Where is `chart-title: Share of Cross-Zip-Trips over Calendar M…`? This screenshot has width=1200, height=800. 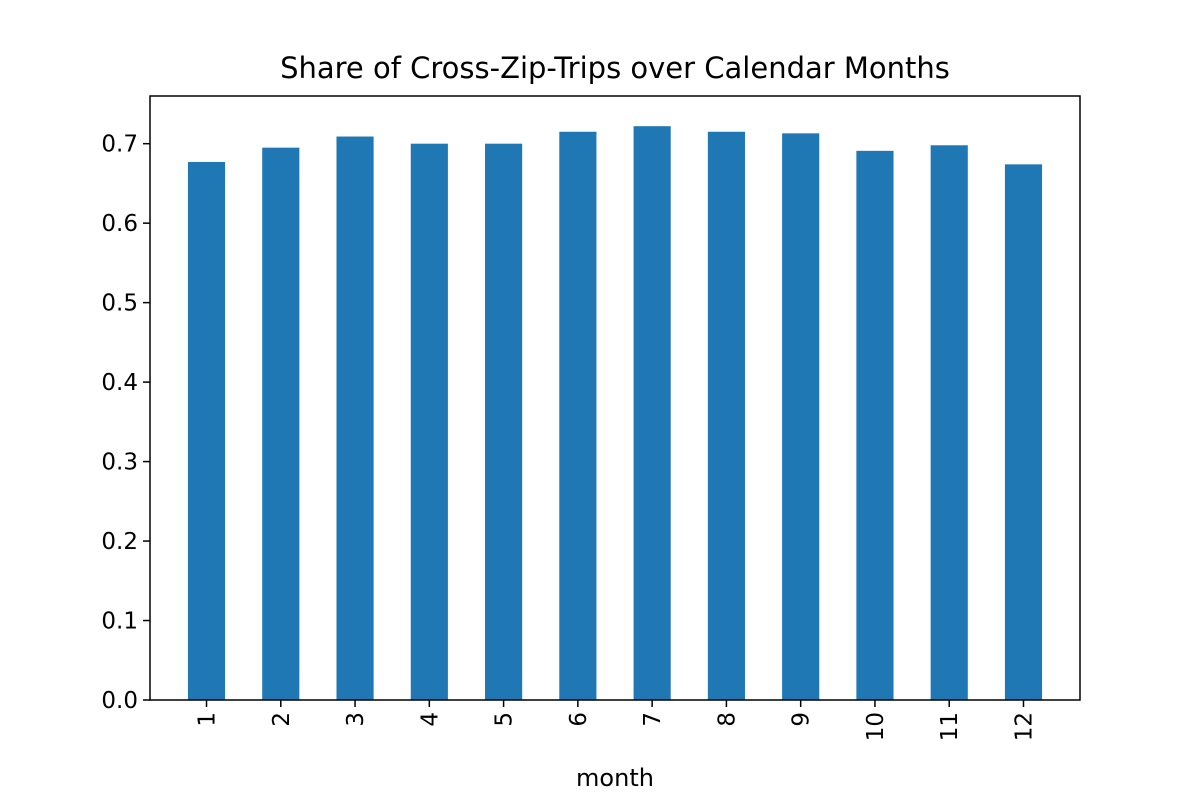 chart-title: Share of Cross-Zip-Trips over Calendar M… is located at coordinates (615, 68).